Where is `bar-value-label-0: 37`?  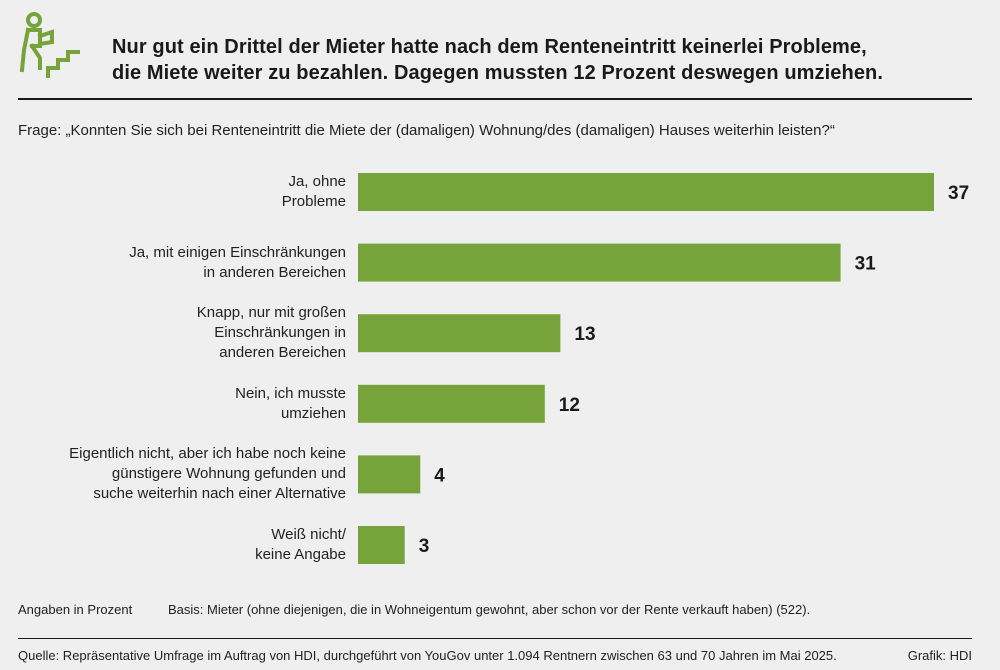
bar-value-label-0: 37 is located at coordinates (958, 193).